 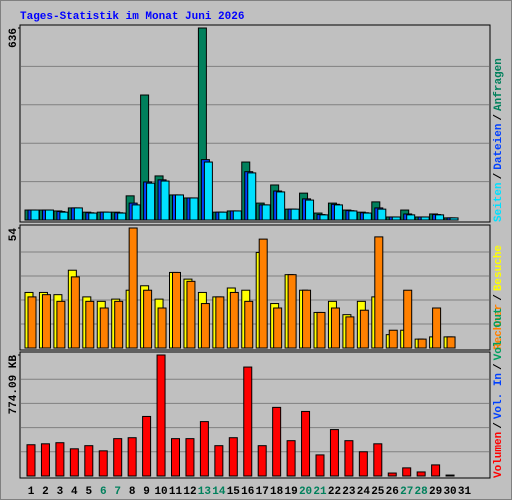 I want to click on legend-entry: Seiten, so click(x=499, y=202).